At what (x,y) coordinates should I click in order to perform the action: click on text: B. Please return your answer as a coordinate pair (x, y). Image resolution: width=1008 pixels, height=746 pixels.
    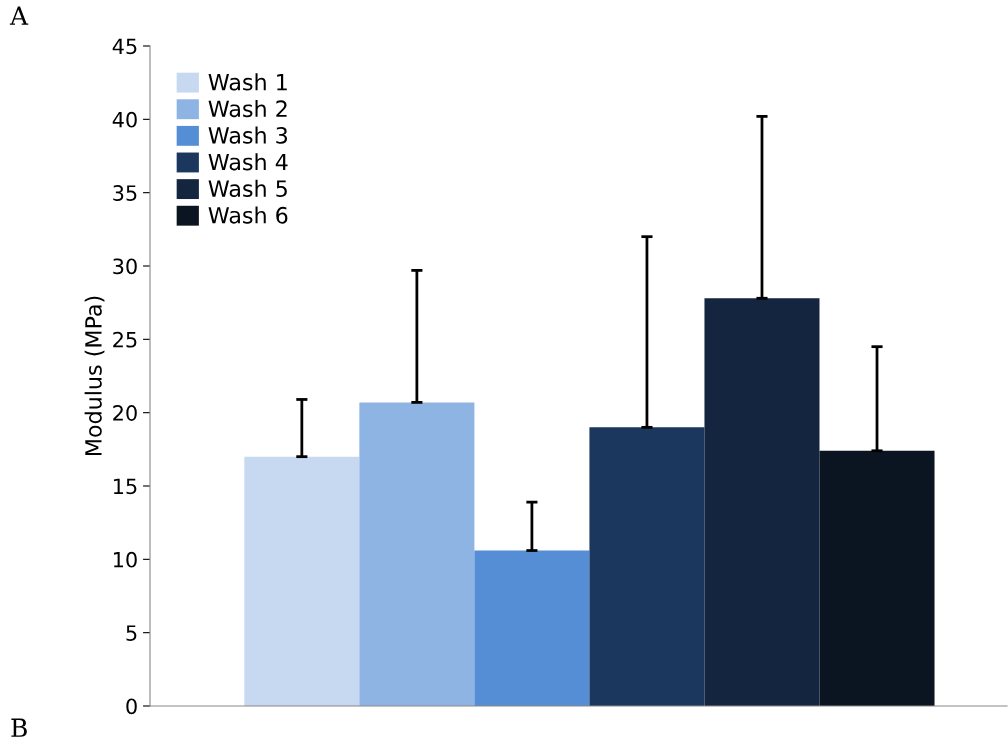
    Looking at the image, I should click on (19, 727).